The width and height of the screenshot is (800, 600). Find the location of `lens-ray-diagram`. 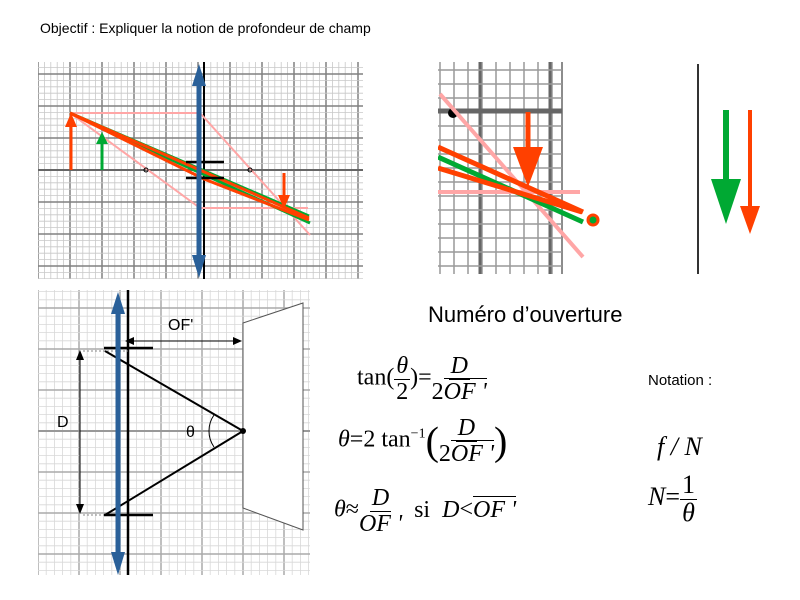

lens-ray-diagram is located at coordinates (200, 170).